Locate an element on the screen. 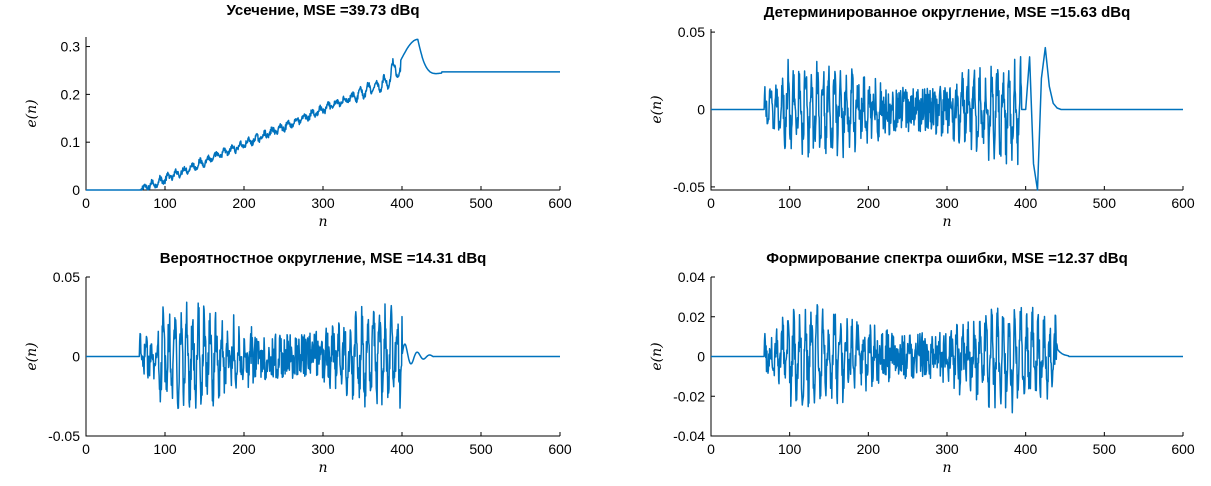 This screenshot has height=486, width=1211. y-tick-label: -0.02 is located at coordinates (689, 396).